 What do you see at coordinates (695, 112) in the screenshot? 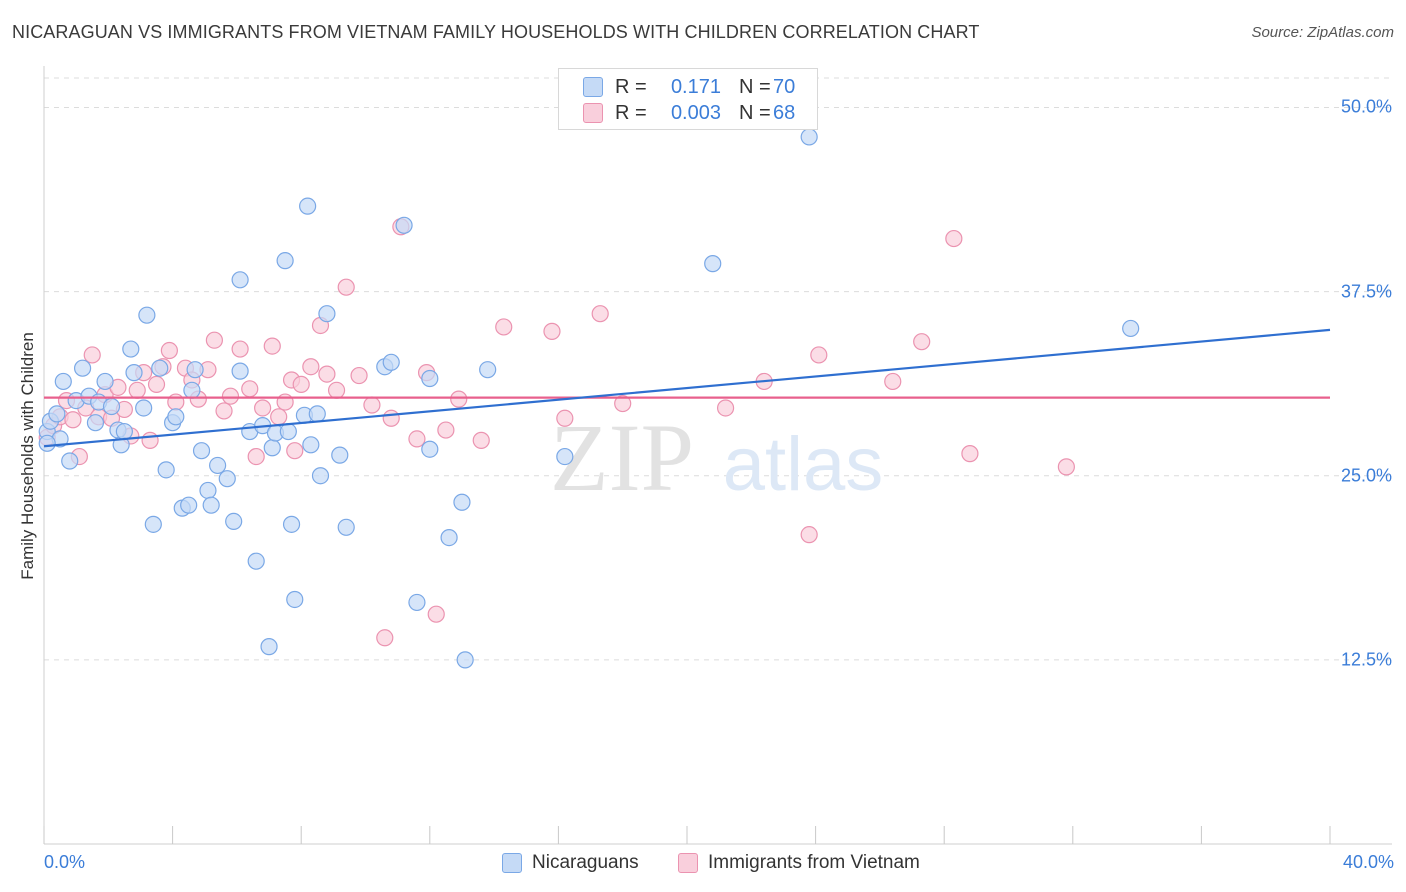
I see `legend-r-value: 0.003` at bounding box center [695, 112].